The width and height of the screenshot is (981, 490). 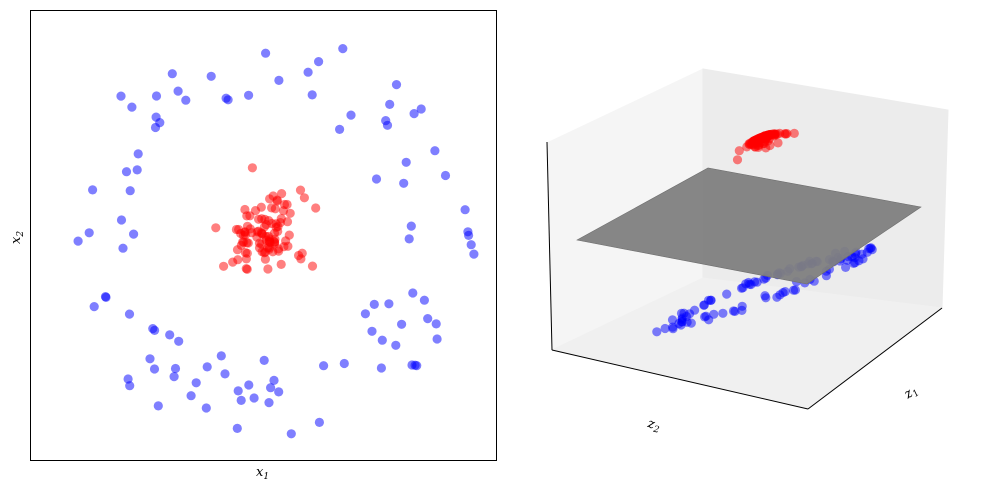 What do you see at coordinates (680, 379) in the screenshot?
I see `axis-line-z2` at bounding box center [680, 379].